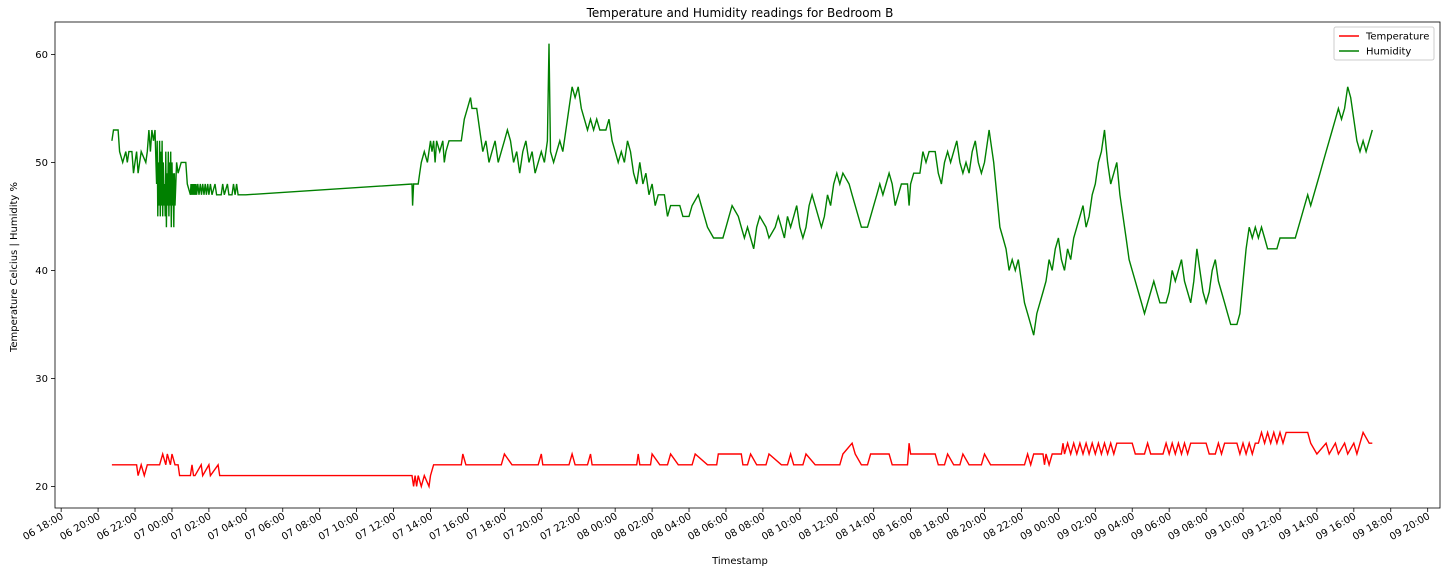  I want to click on y-axis: 20 30 40 50 60, so click(45, 271).